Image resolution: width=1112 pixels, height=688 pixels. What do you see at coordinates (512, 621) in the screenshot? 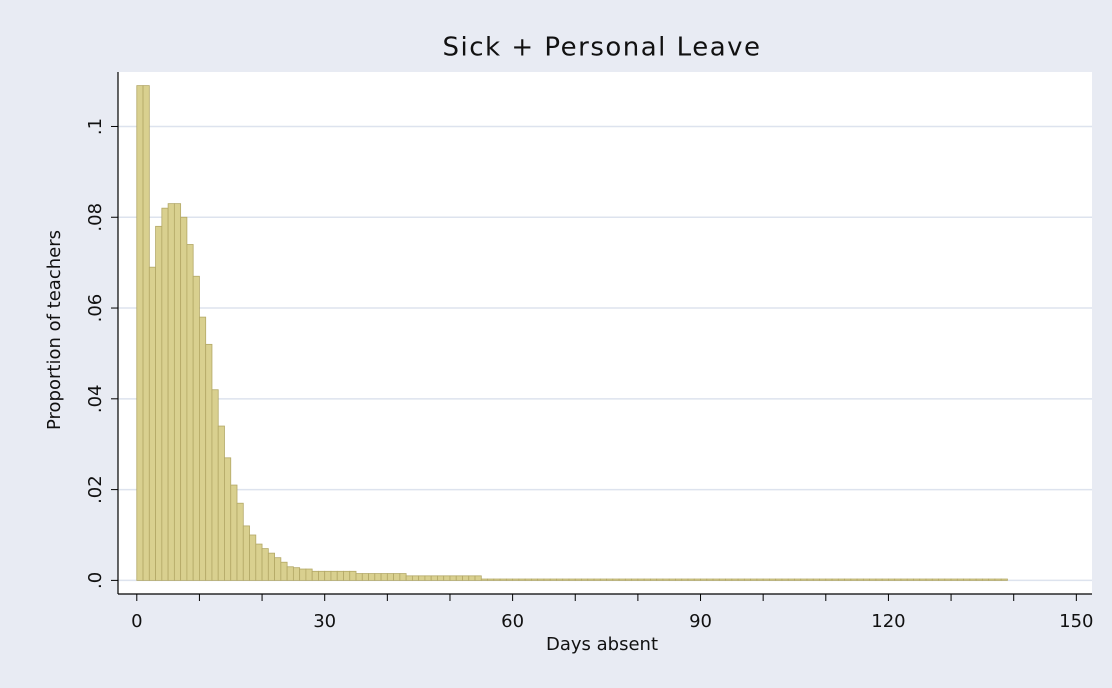
I see `x-tick-label: 60` at bounding box center [512, 621].